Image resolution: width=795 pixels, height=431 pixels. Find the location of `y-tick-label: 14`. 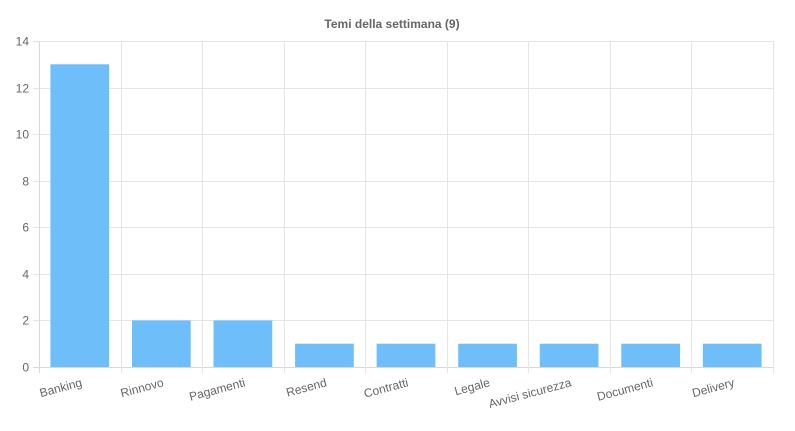

y-tick-label: 14 is located at coordinates (23, 42).